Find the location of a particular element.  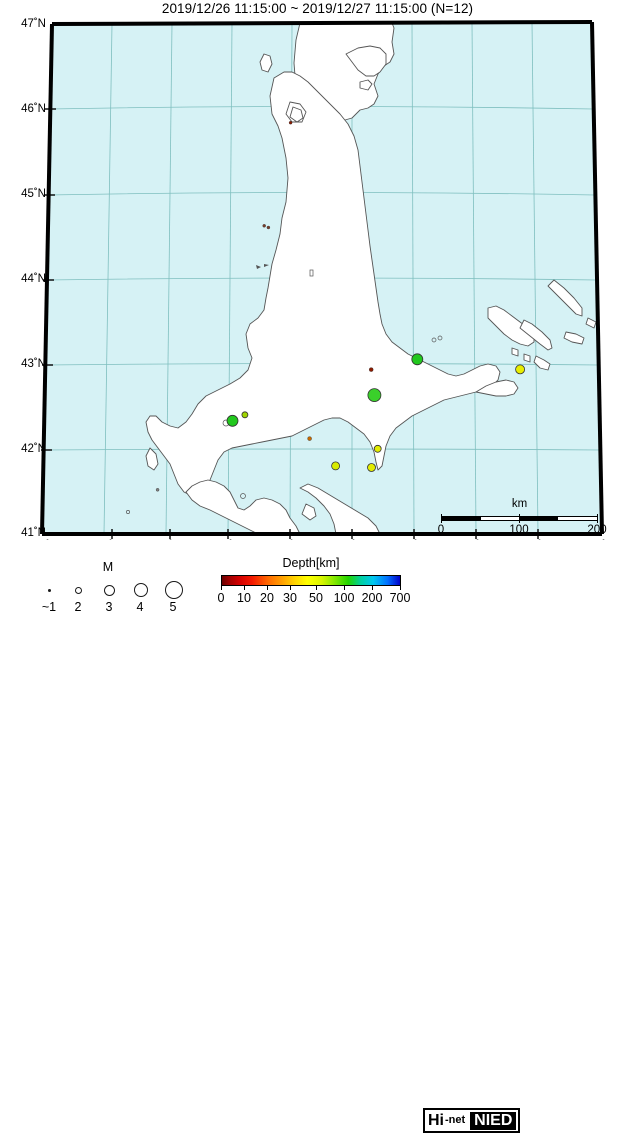

lat-label-43: 43˚N is located at coordinates (33, 364).